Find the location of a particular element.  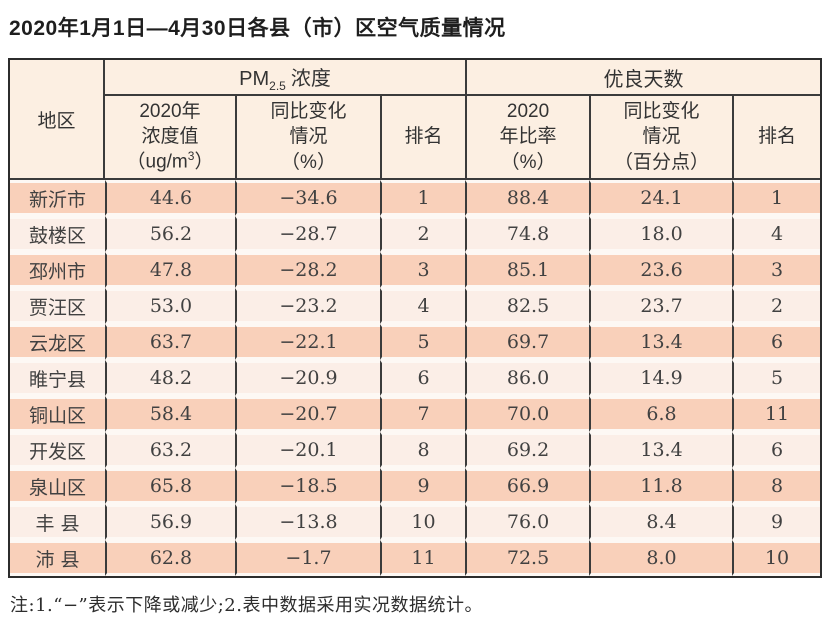

cell-good-rank: 9 is located at coordinates (776, 522).